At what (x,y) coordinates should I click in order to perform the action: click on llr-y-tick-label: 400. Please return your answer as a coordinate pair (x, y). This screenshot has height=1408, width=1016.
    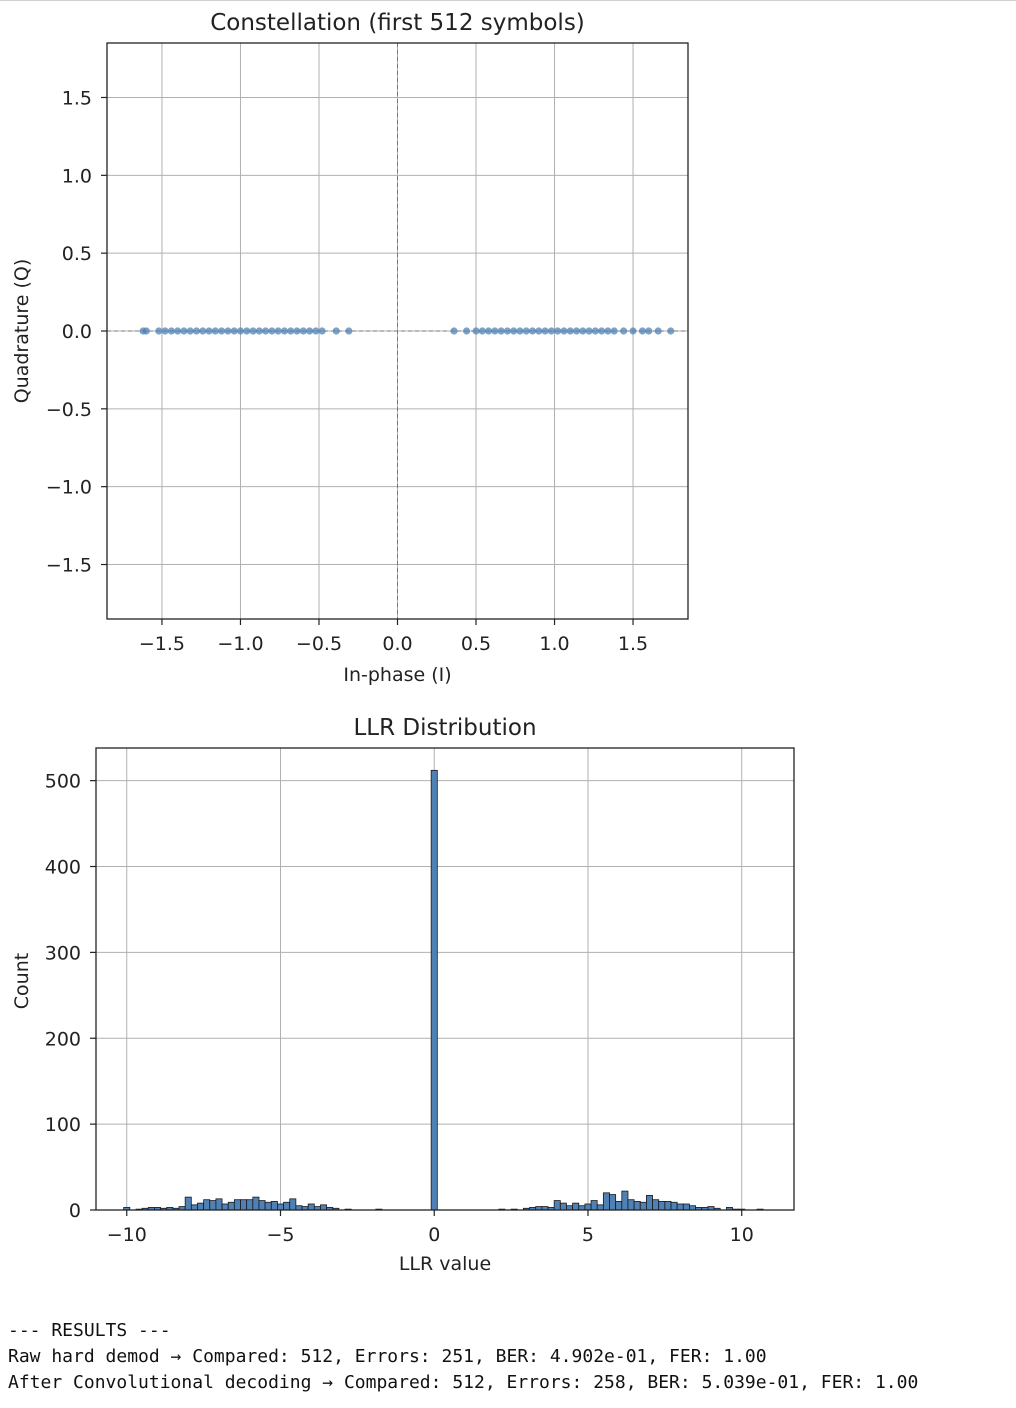
    Looking at the image, I should click on (63, 868).